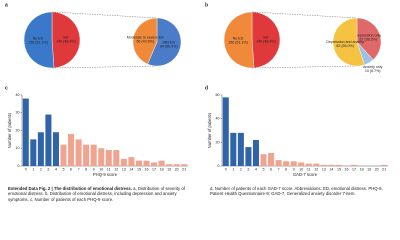 This screenshot has width=400, height=240. Describe the element at coordinates (226, 169) in the screenshot. I see `x-tick-label: 0` at that location.